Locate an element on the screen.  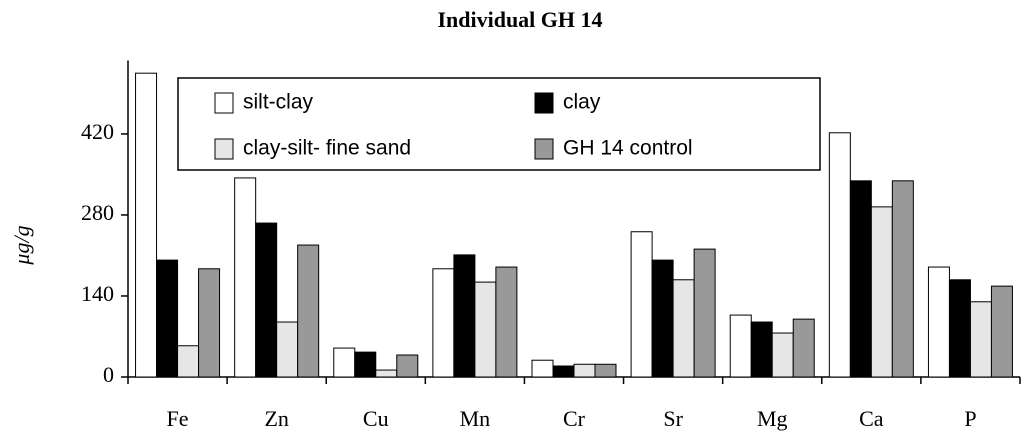
y-axis-label: μg/g is located at coordinates (21, 245).